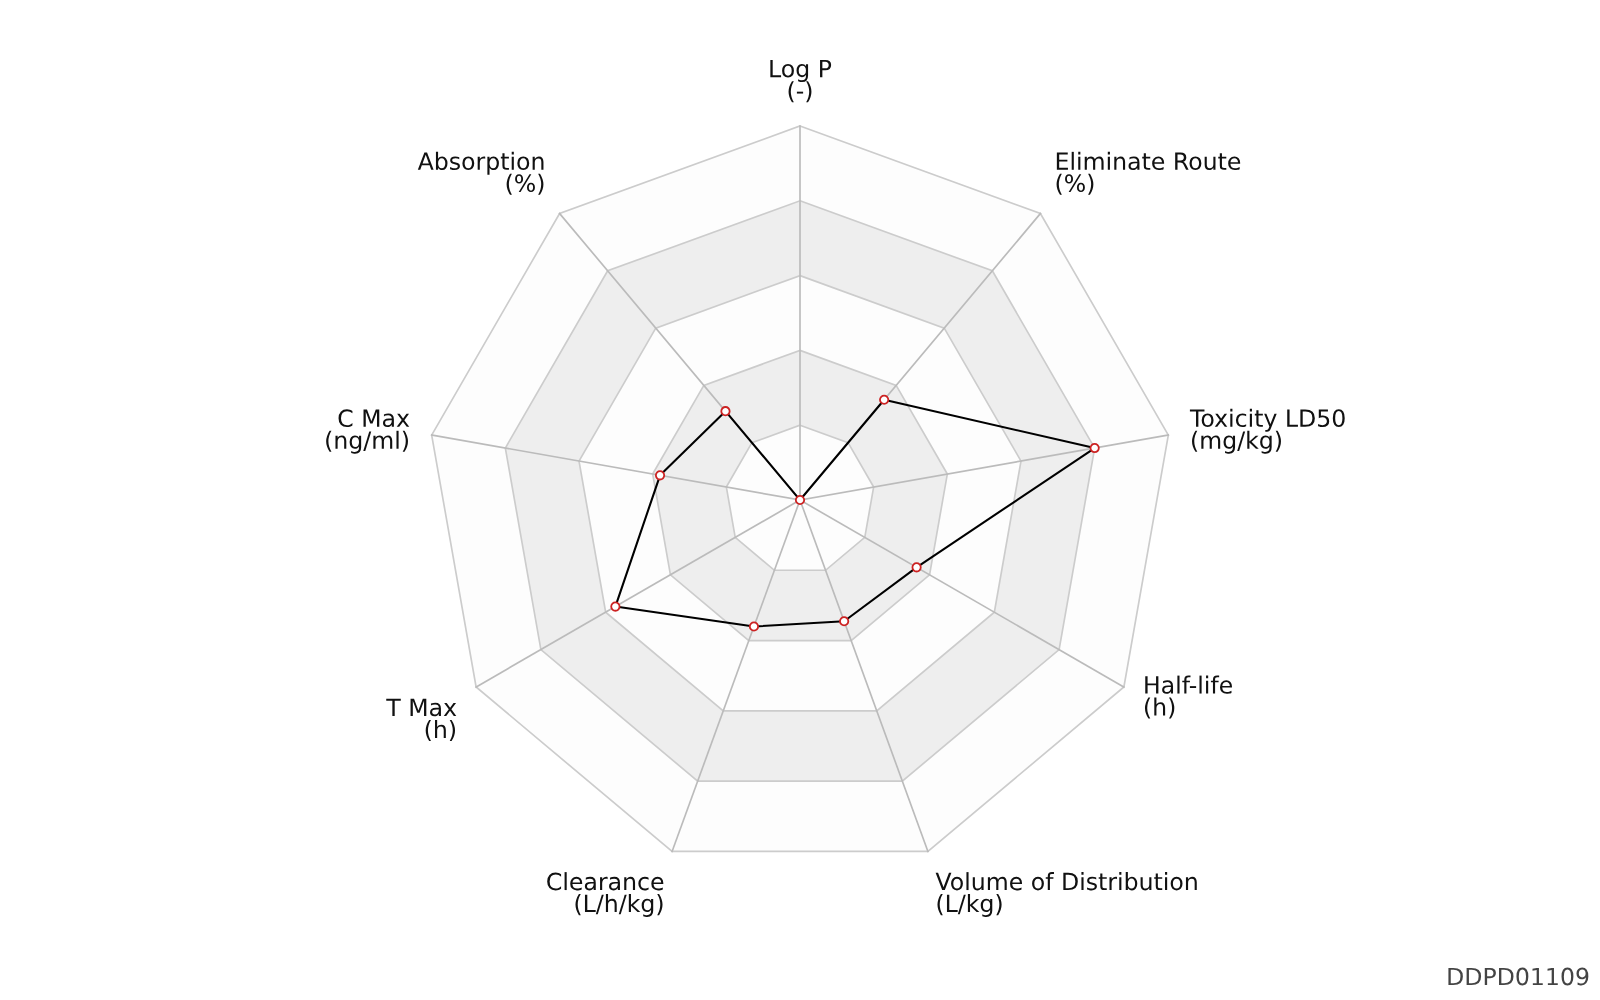 The image size is (1600, 1000). I want to click on spoke-label: Half-life (h), so click(1188, 697).